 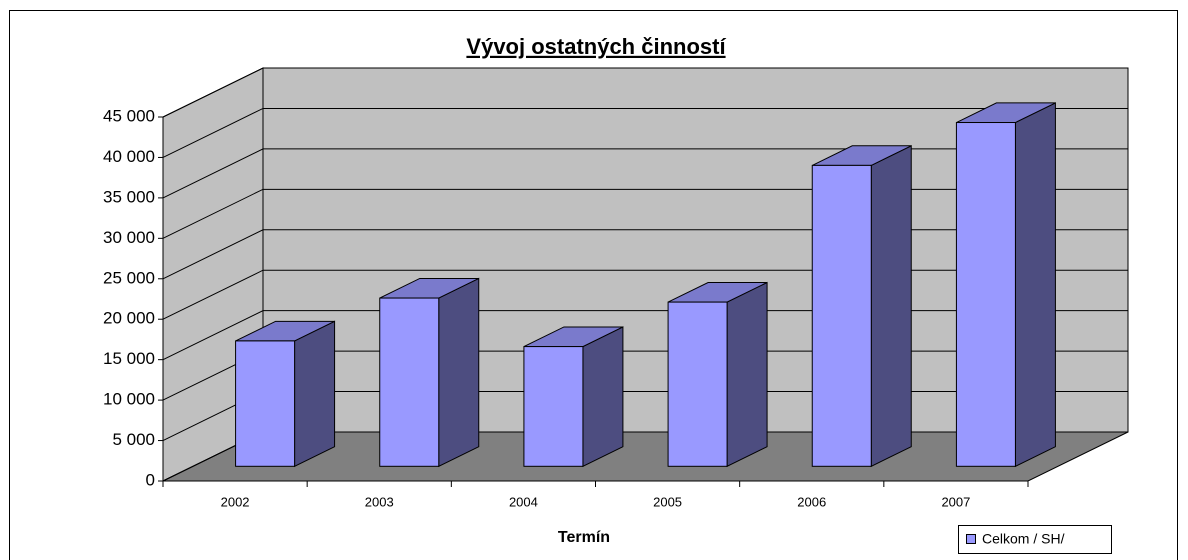 What do you see at coordinates (150, 479) in the screenshot?
I see `y-tick-label: 0` at bounding box center [150, 479].